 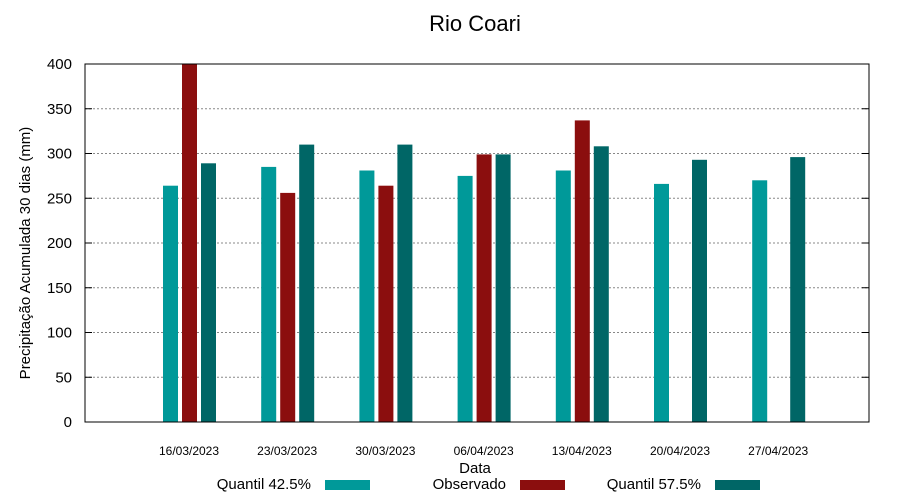 What do you see at coordinates (59, 109) in the screenshot?
I see `y-tick-label: 350` at bounding box center [59, 109].